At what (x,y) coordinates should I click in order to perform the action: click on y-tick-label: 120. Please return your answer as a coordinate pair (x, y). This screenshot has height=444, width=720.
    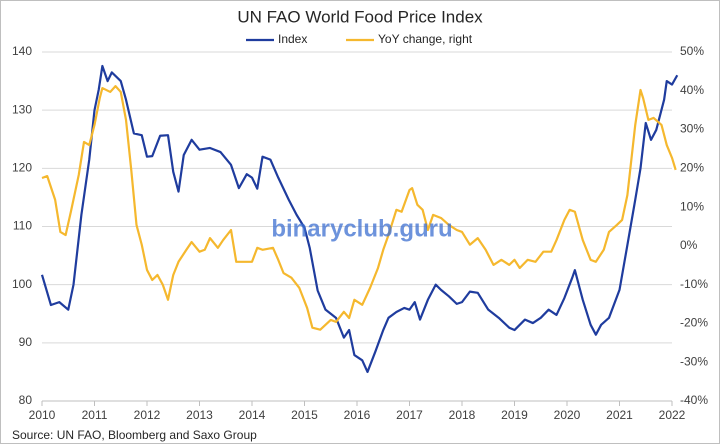
    Looking at the image, I should click on (22, 168).